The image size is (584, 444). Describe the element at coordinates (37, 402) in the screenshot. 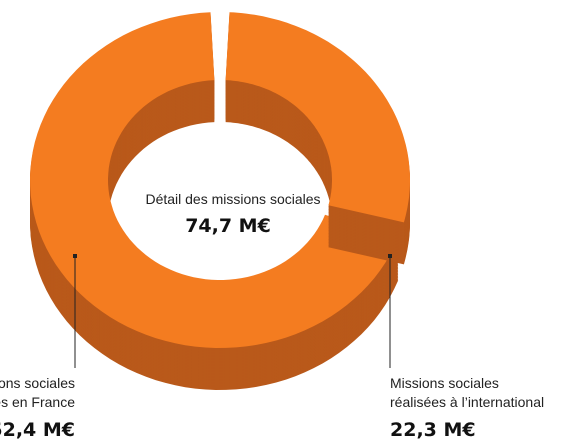

I see `segment-label: réalisées en France` at that location.